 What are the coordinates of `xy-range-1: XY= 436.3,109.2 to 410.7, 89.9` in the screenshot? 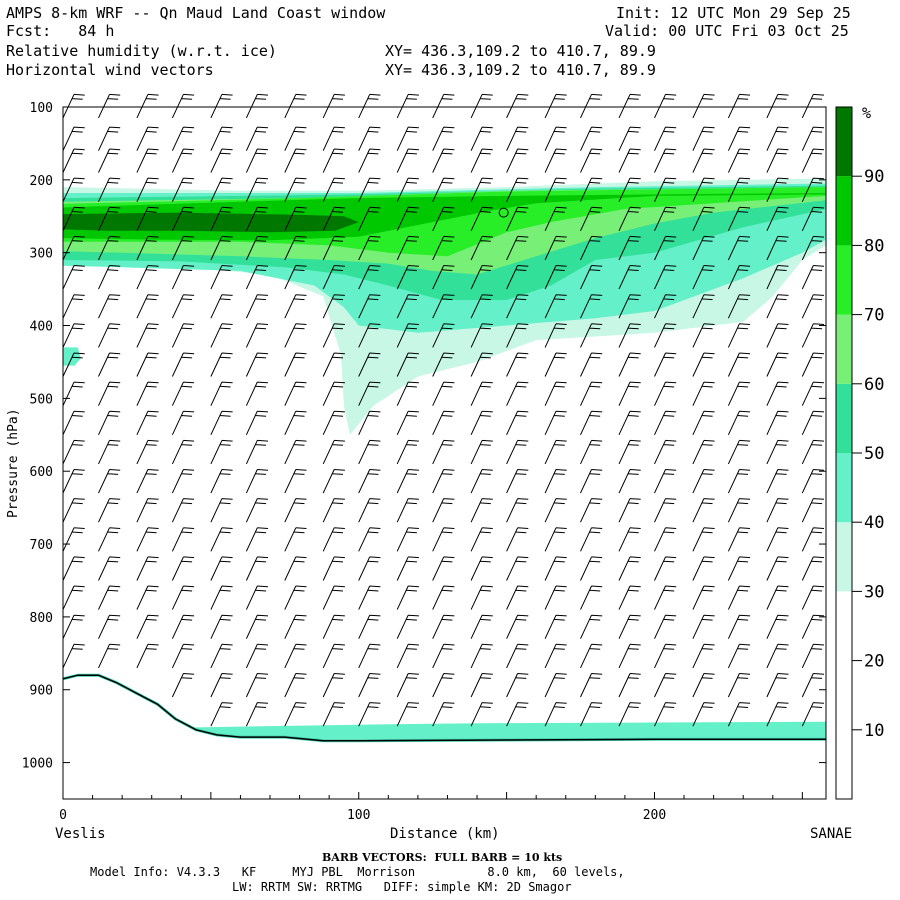 It's located at (520, 51).